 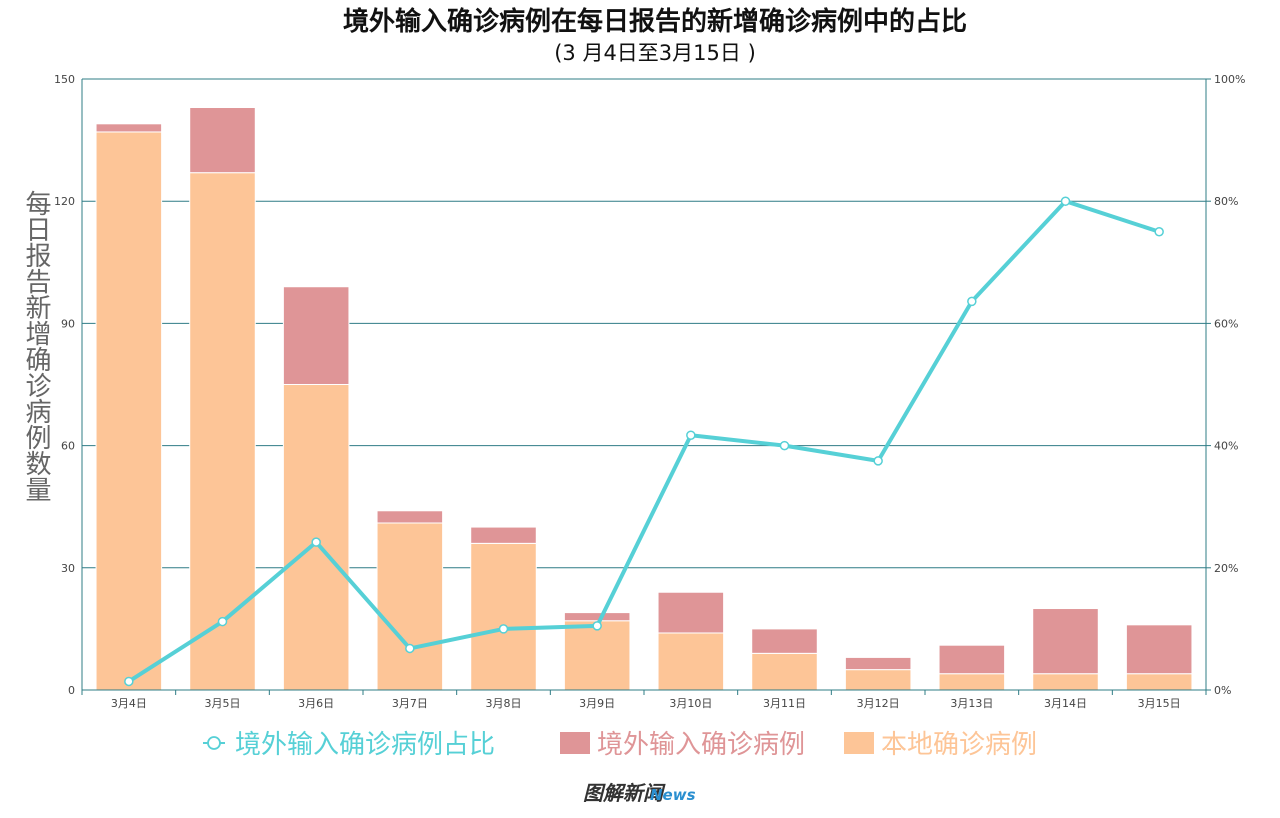 I want to click on x-tick-label: 3月5日, so click(x=223, y=703).